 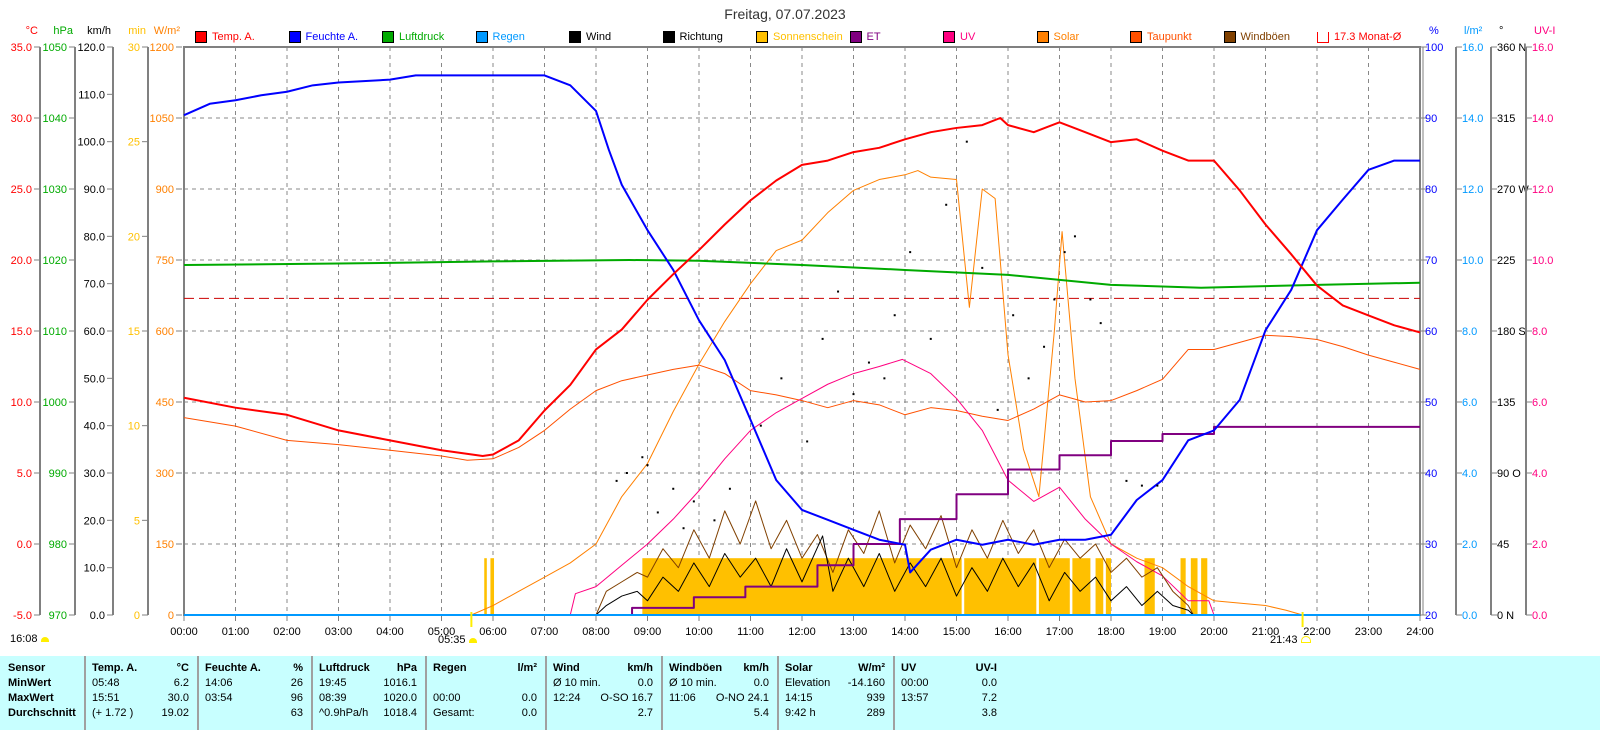 I want to click on sunrise-note: 05:35, so click(x=457, y=640).